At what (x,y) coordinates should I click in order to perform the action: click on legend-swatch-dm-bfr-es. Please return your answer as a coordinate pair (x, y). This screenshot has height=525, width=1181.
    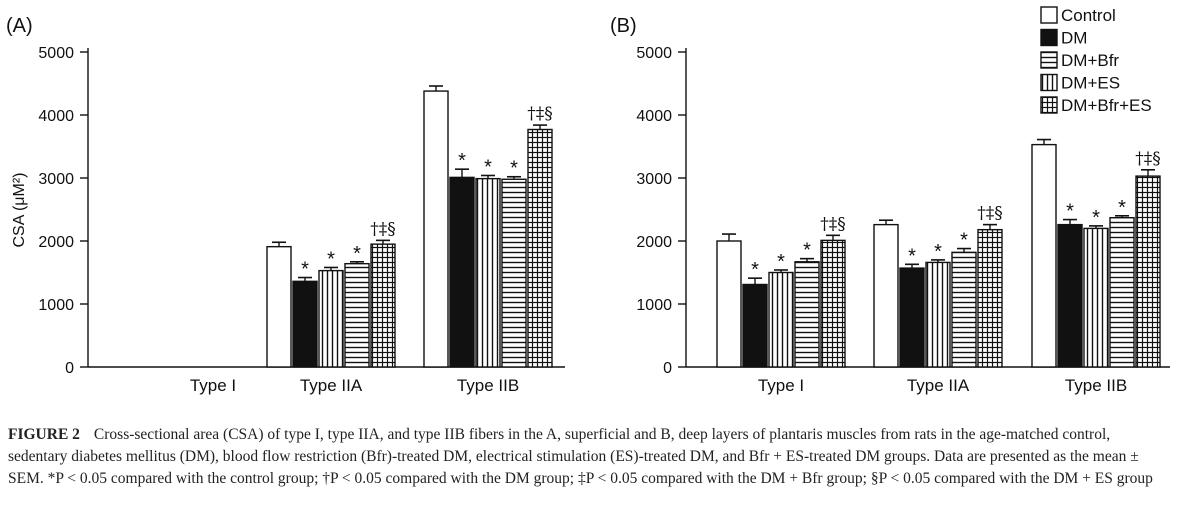
    Looking at the image, I should click on (1049, 105).